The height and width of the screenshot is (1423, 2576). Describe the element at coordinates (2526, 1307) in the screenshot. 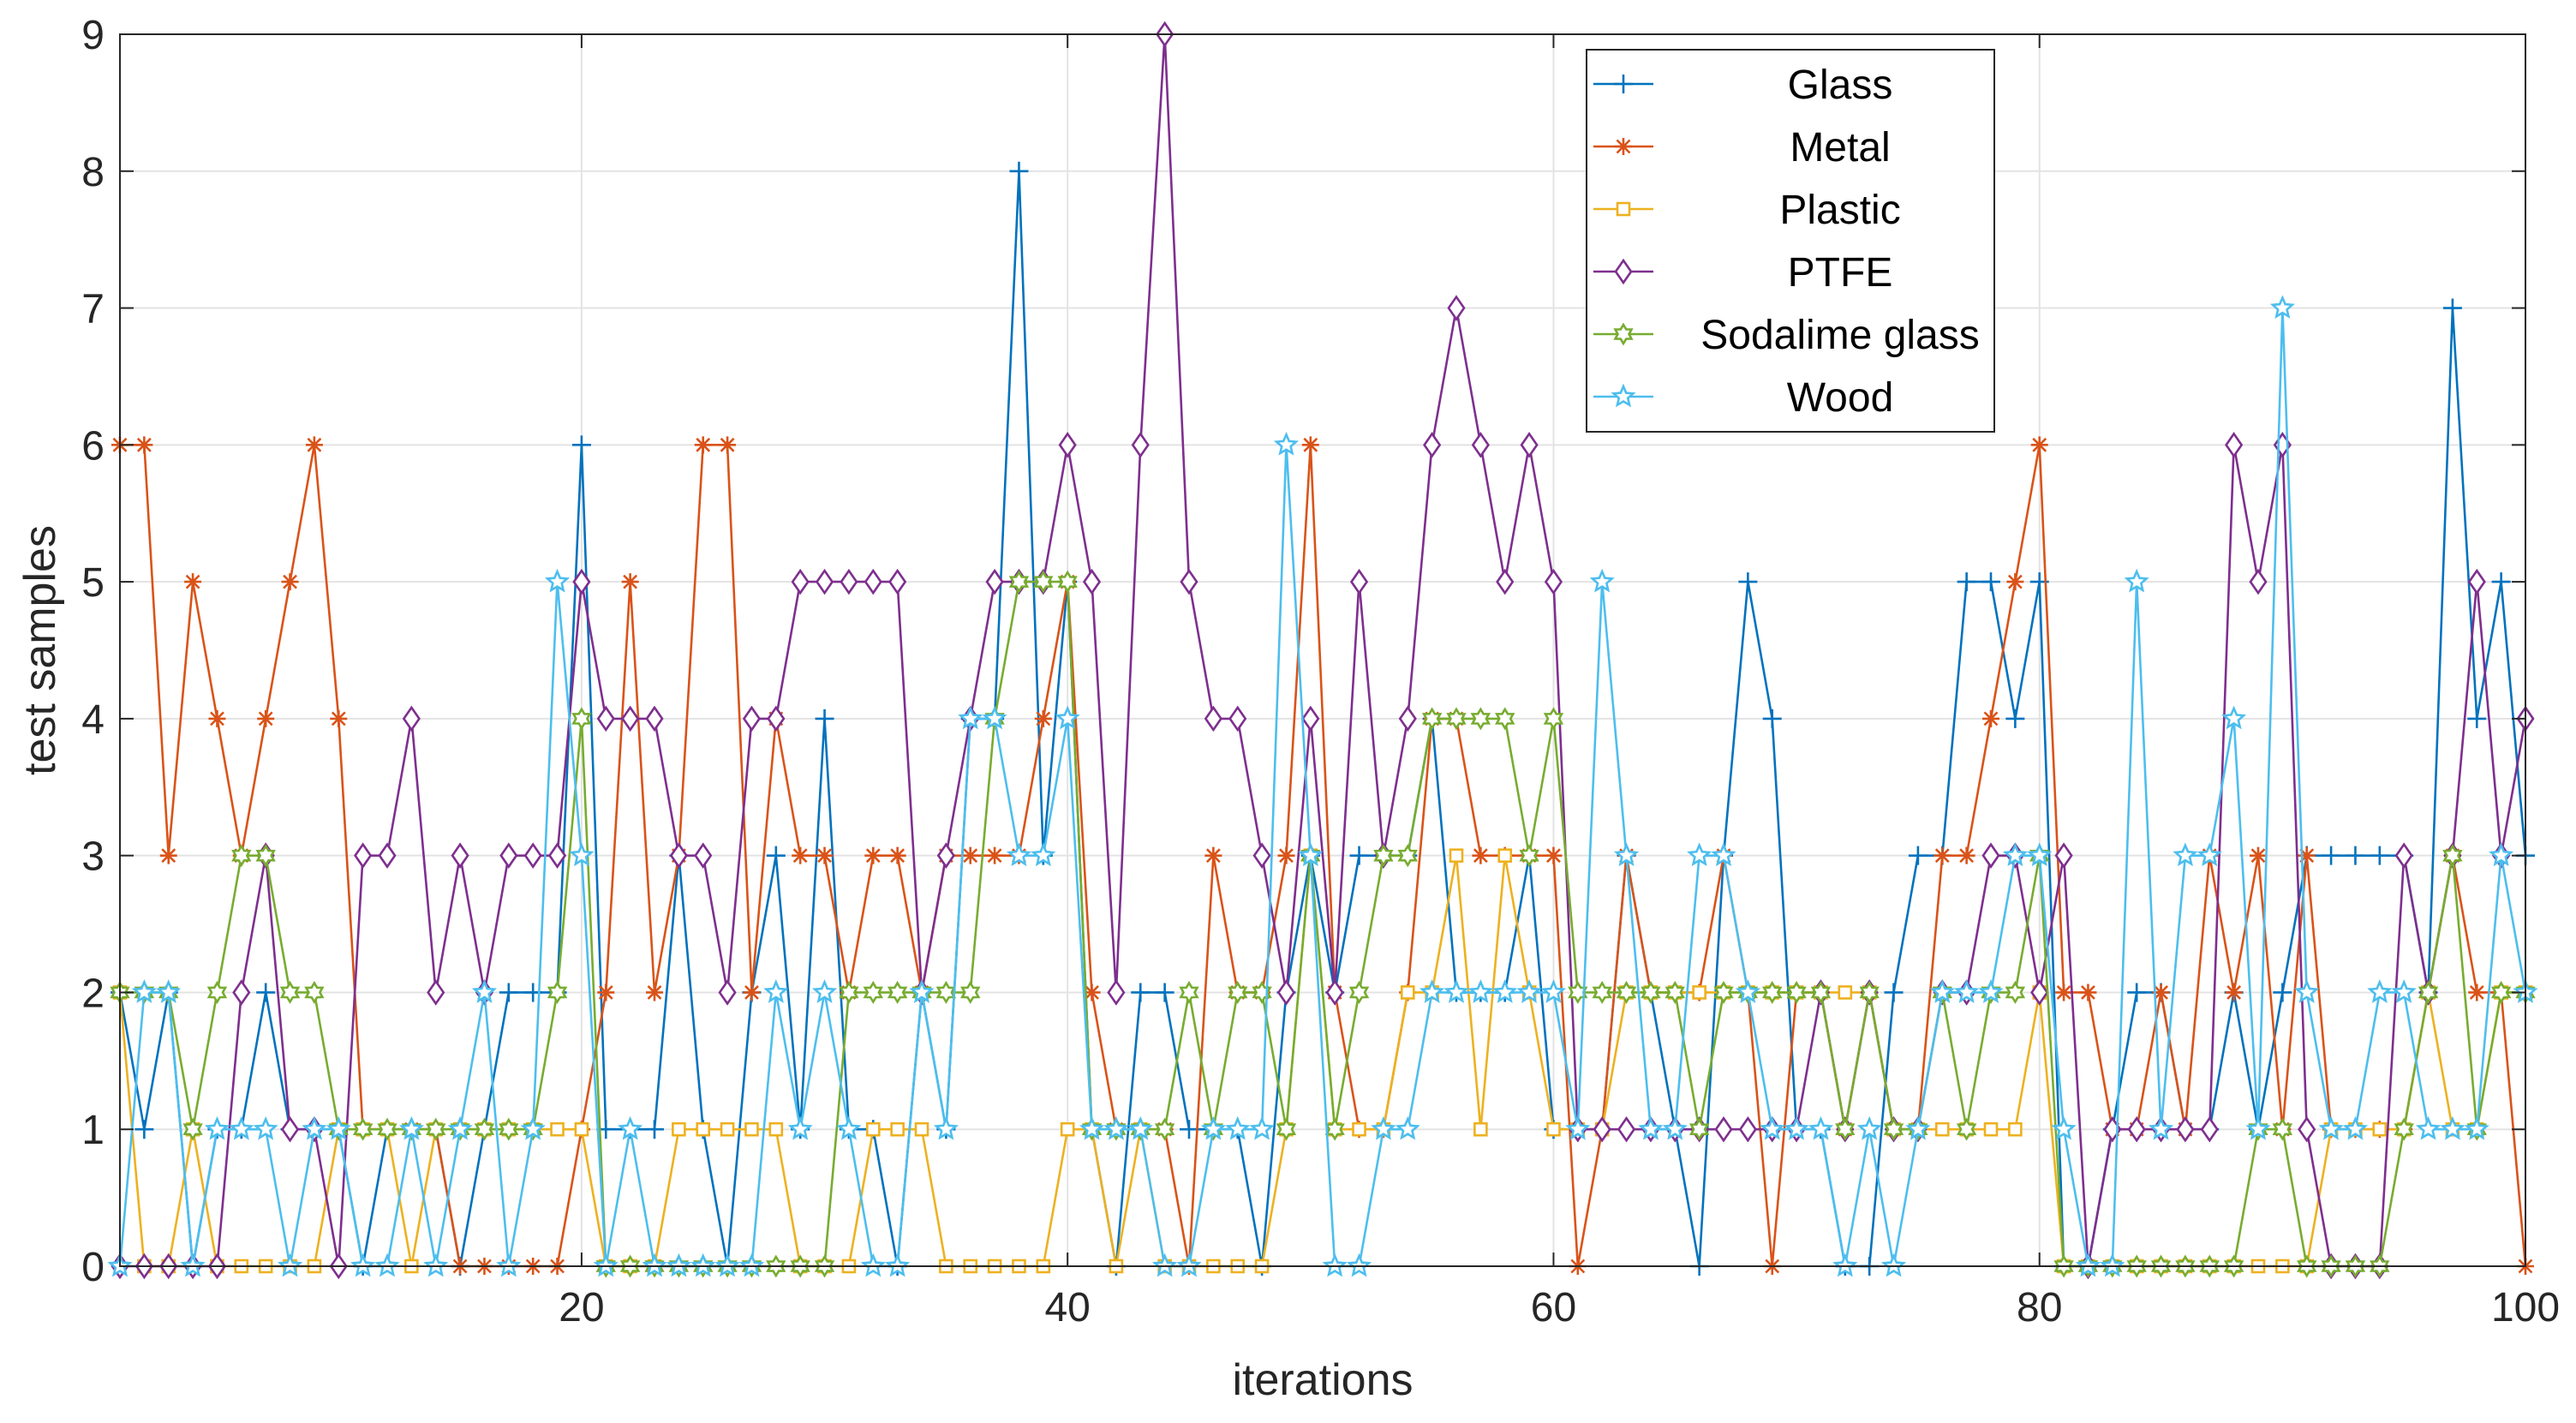

I see `x-tick-label: 100` at that location.